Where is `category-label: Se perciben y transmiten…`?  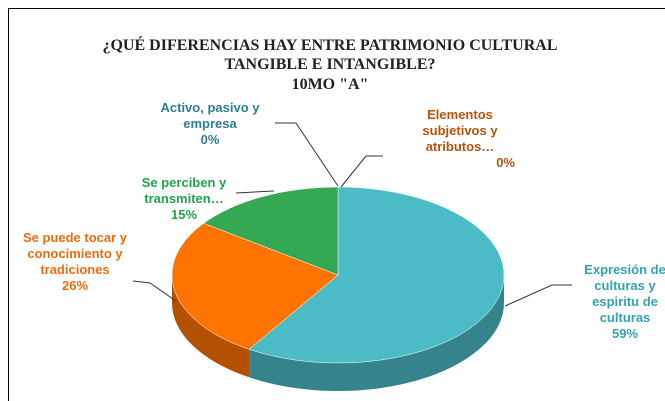
category-label: Se perciben y transmiten… is located at coordinates (184, 190).